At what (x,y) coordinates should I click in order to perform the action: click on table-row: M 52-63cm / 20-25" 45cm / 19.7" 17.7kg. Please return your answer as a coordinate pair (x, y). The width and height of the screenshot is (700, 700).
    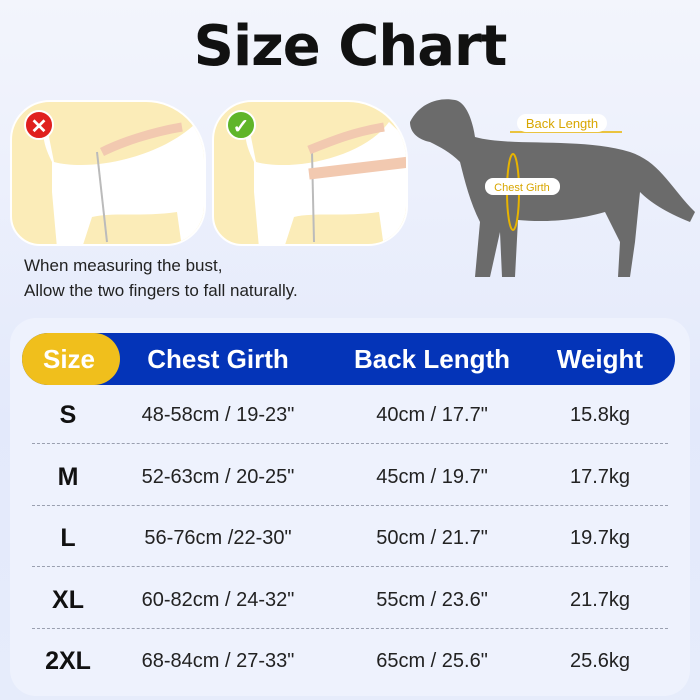
    Looking at the image, I should click on (350, 478).